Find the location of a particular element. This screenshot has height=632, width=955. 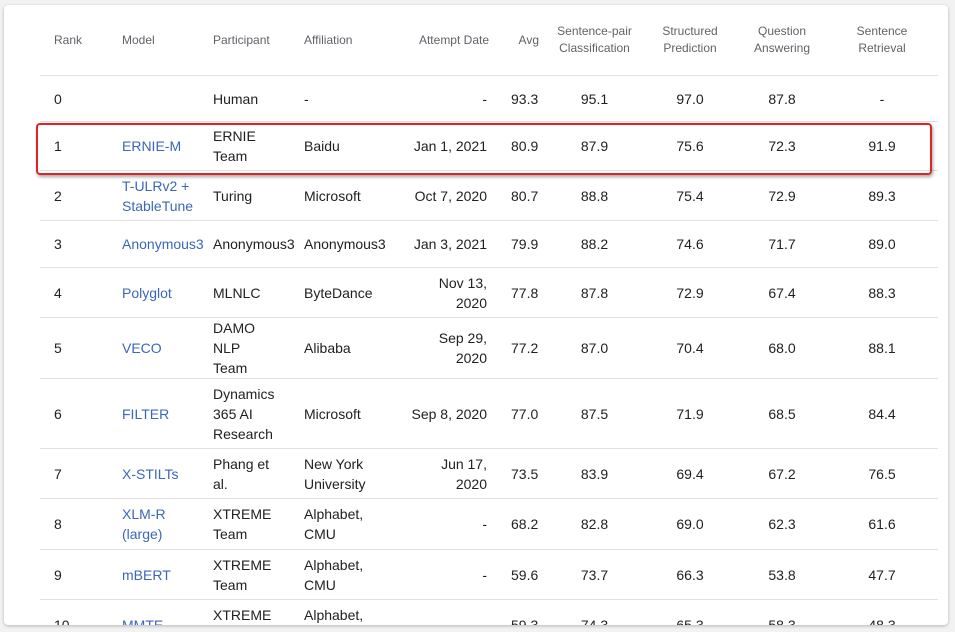

cell-text: 365 AI is located at coordinates (233, 413).